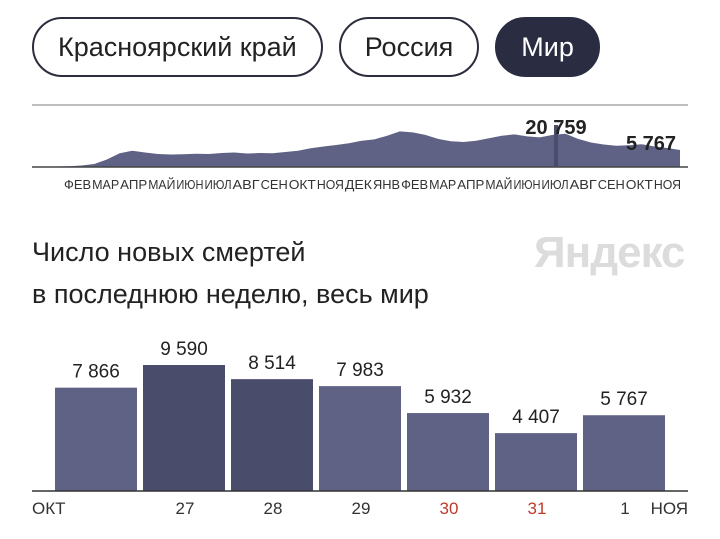 Image resolution: width=720 pixels, height=539 pixels. What do you see at coordinates (49, 508) in the screenshot?
I see `x-axis-left-month: ОКТ` at bounding box center [49, 508].